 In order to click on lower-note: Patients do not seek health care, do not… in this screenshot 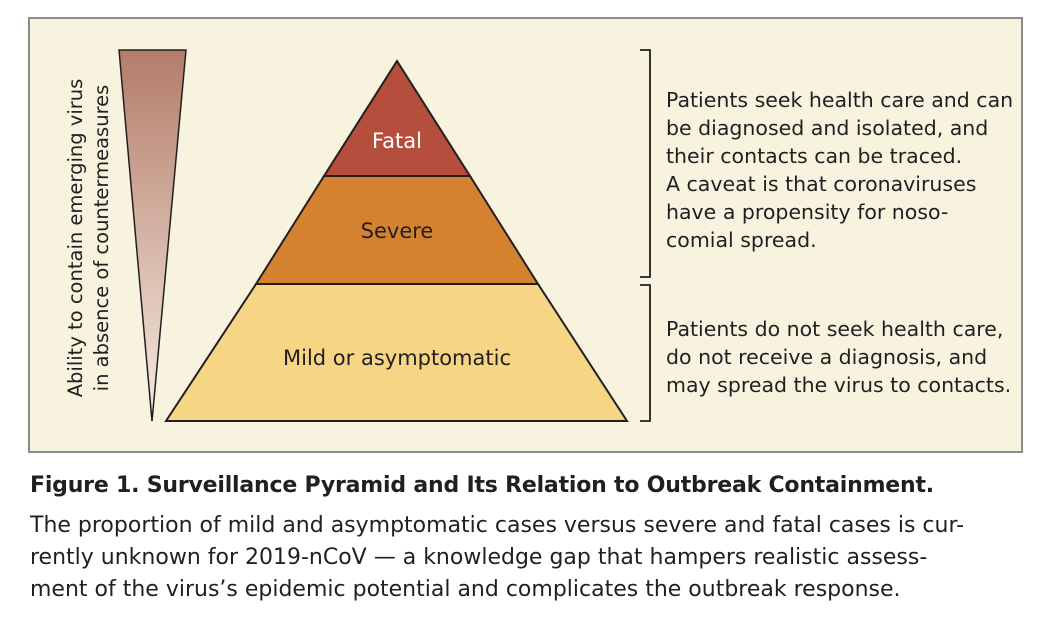, I will do `click(839, 357)`.